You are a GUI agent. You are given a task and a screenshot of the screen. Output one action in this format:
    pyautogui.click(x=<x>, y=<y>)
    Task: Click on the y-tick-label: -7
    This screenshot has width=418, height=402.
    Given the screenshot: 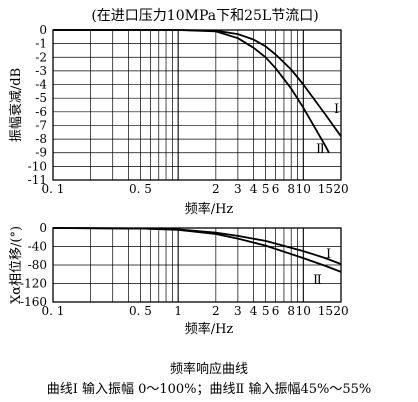 What is the action you would take?
    pyautogui.click(x=41, y=125)
    